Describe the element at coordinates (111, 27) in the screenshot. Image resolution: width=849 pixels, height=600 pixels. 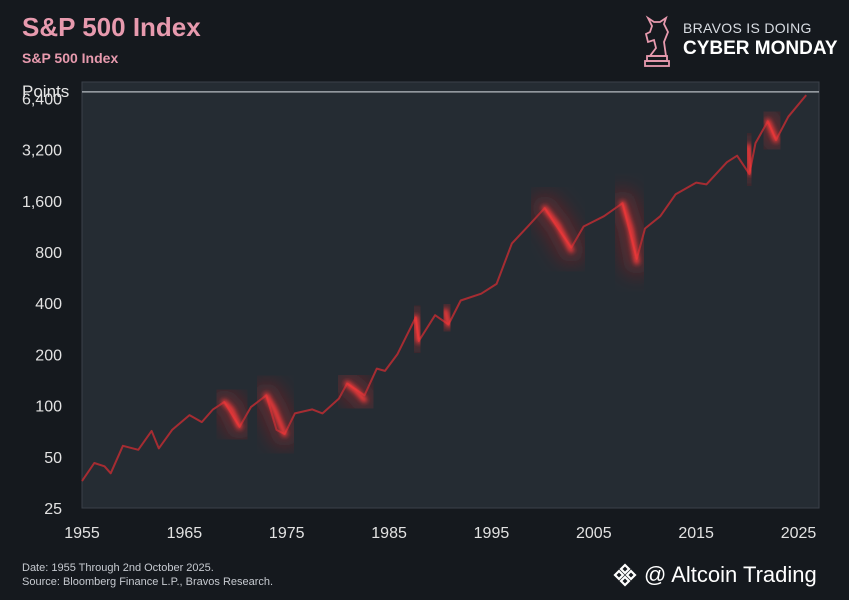
I see `chart-title: S&P 500 Index` at that location.